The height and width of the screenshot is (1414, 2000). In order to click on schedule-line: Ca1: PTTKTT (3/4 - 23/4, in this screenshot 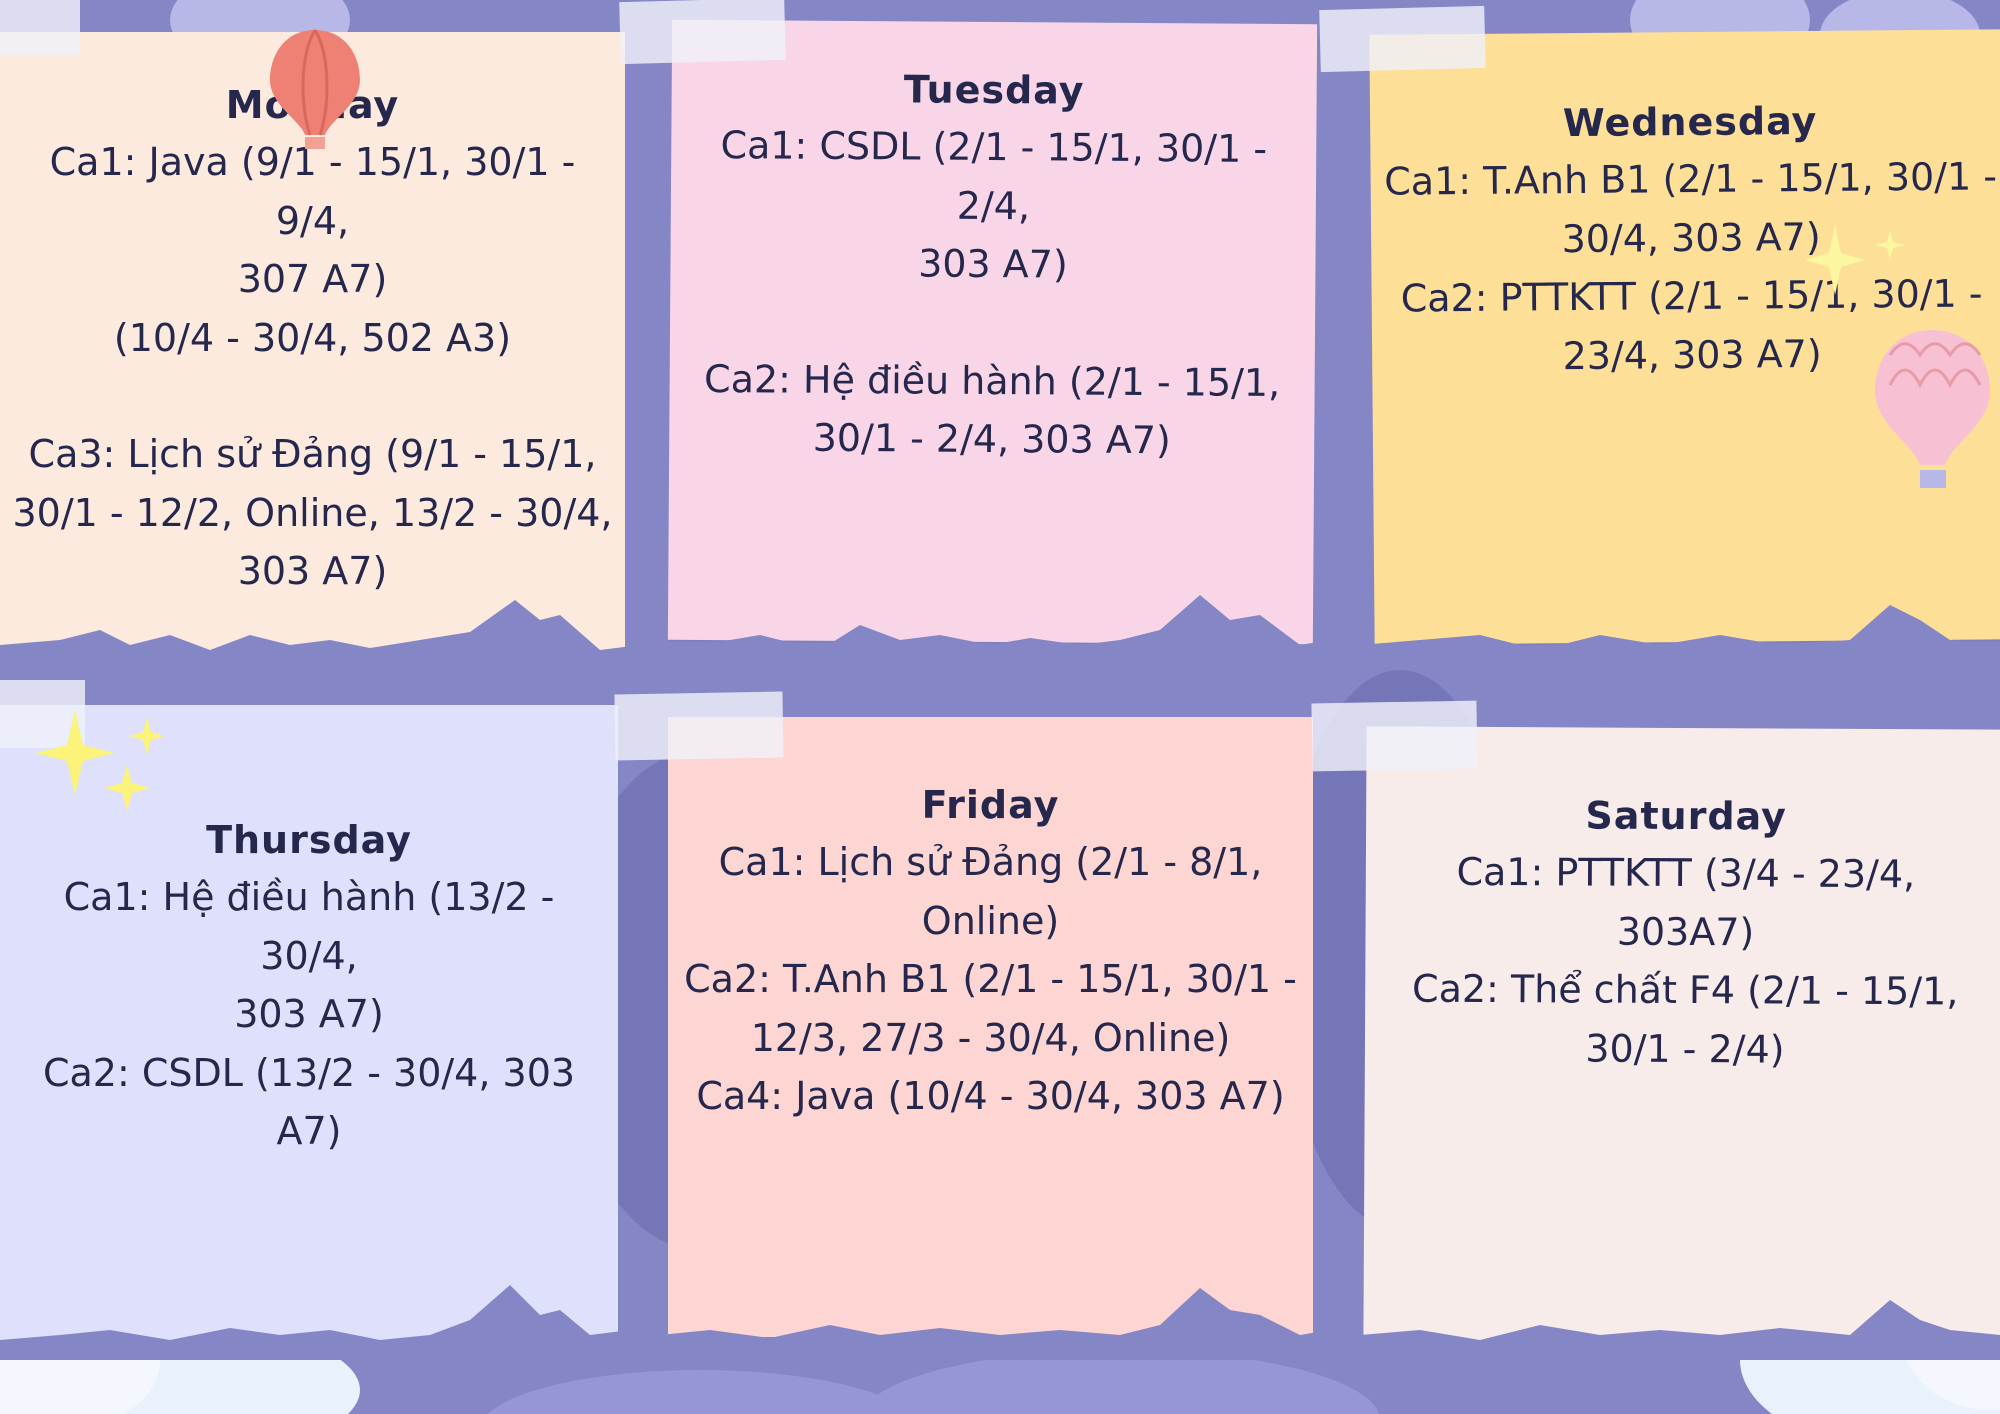, I will do `click(1686, 873)`.